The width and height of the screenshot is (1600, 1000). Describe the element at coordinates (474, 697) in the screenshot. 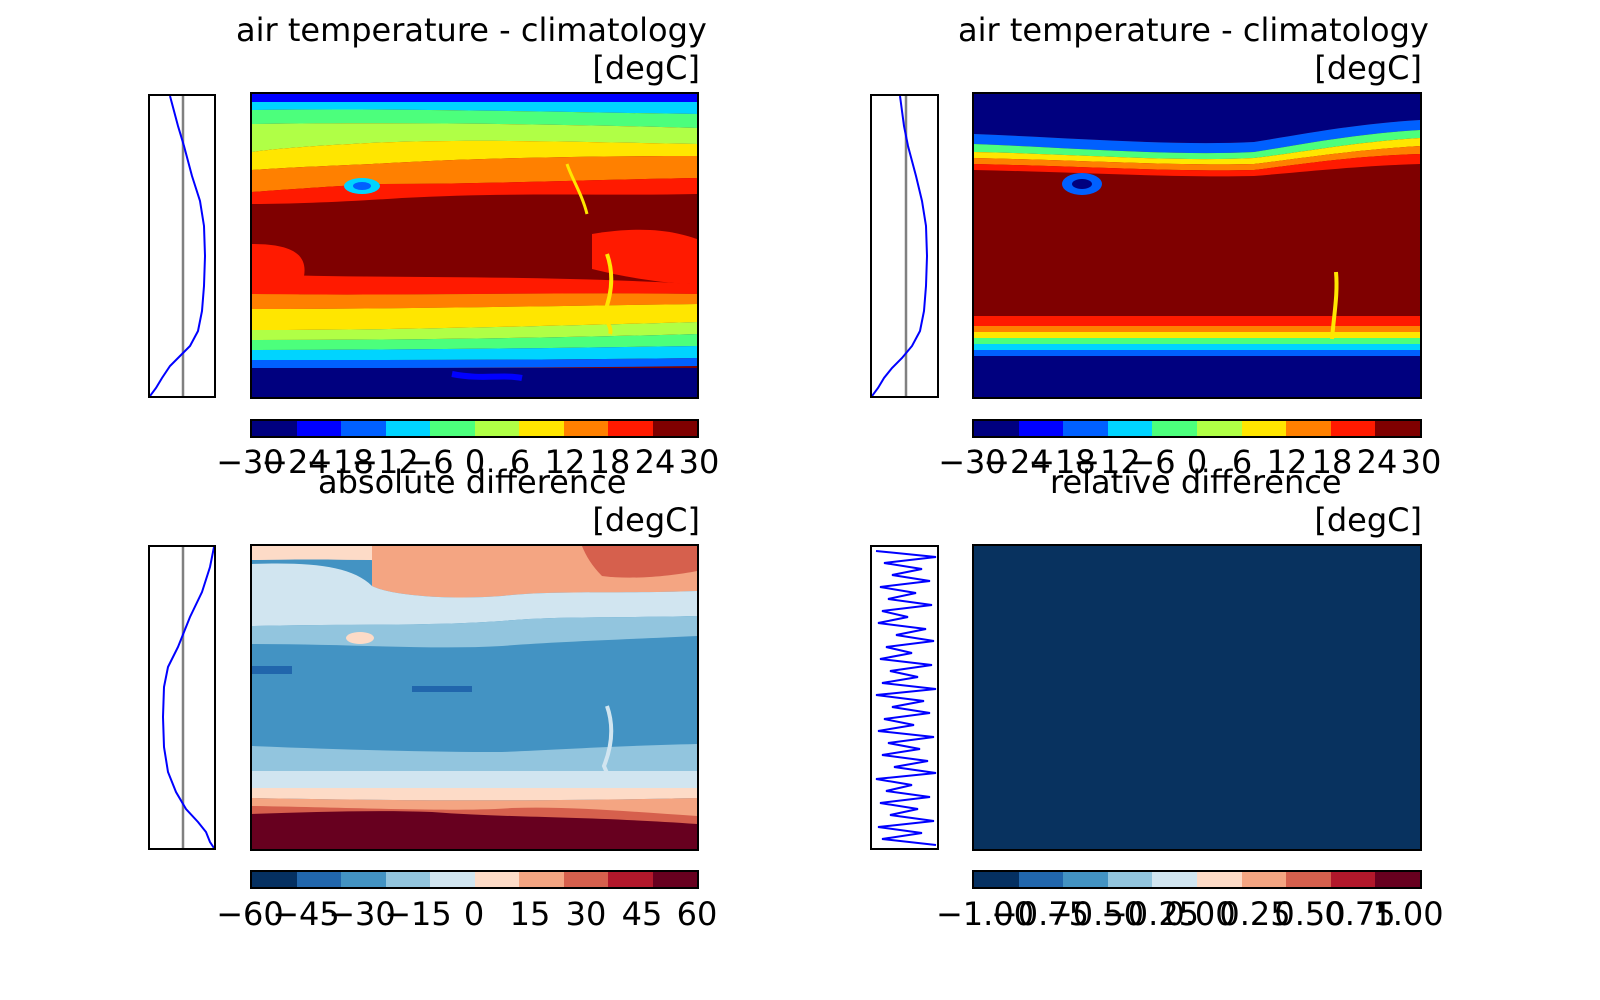

I see `heatmap-map` at that location.